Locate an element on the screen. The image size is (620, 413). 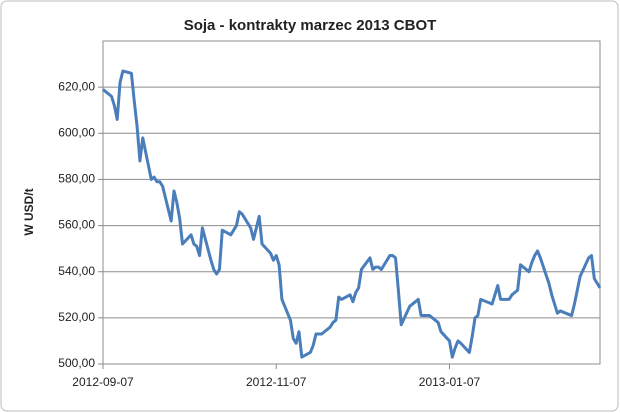
y-tick-label: 500,00 is located at coordinates (76, 363).